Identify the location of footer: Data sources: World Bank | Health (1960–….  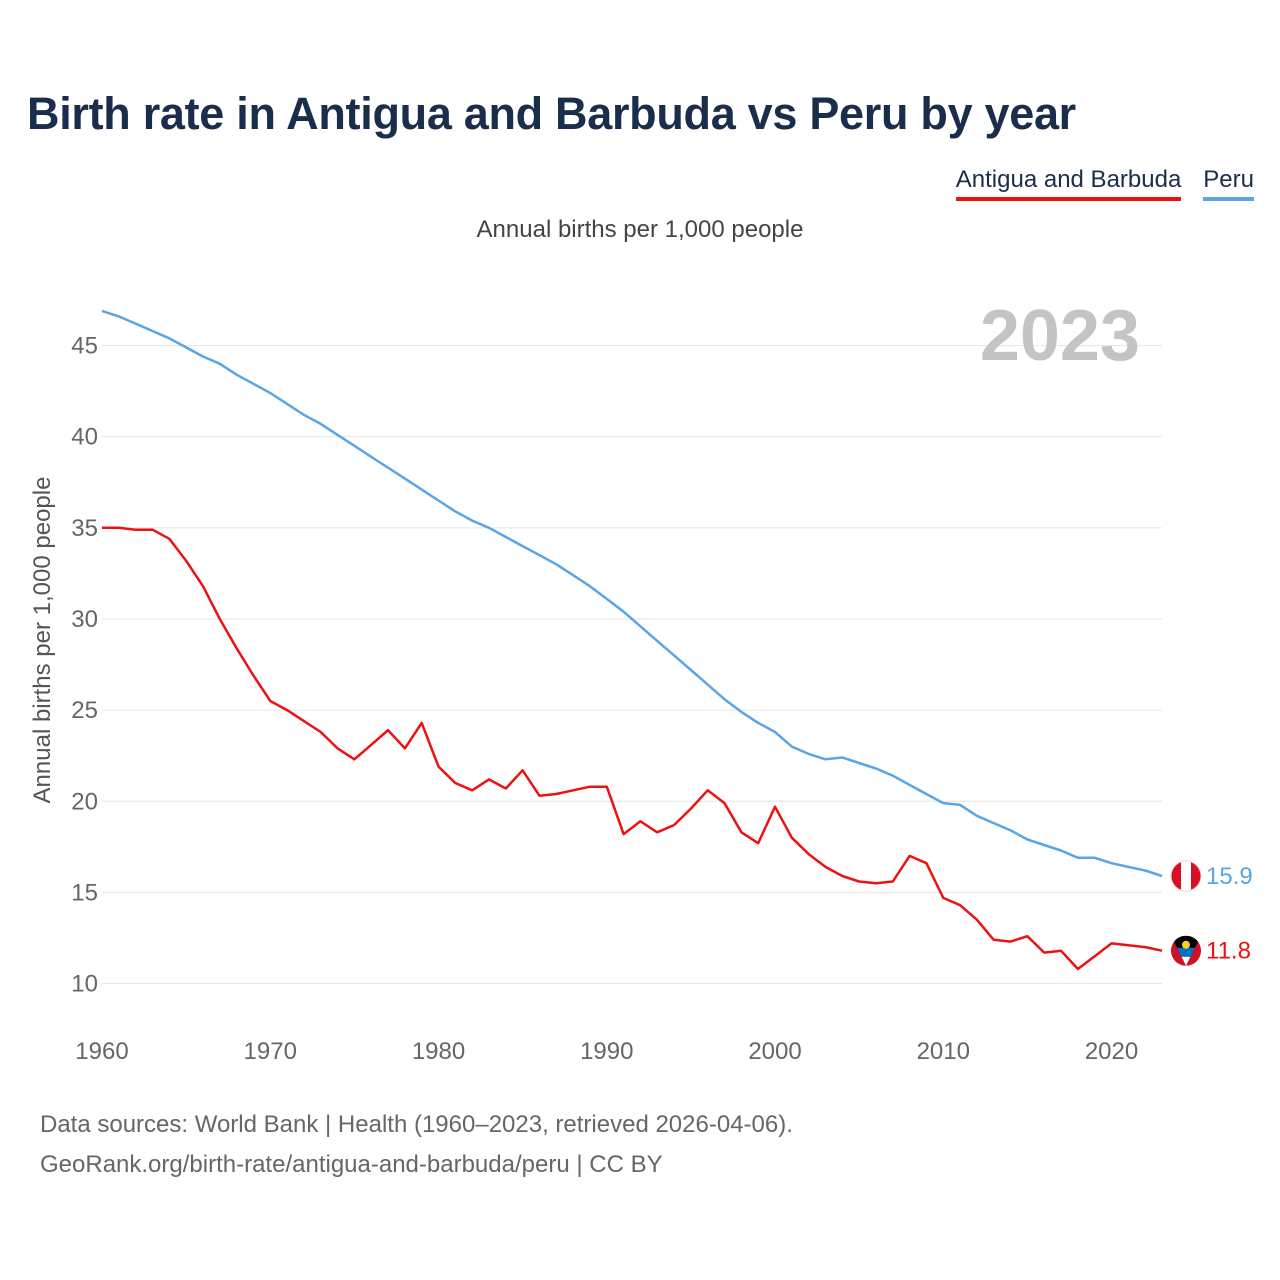
(416, 1145).